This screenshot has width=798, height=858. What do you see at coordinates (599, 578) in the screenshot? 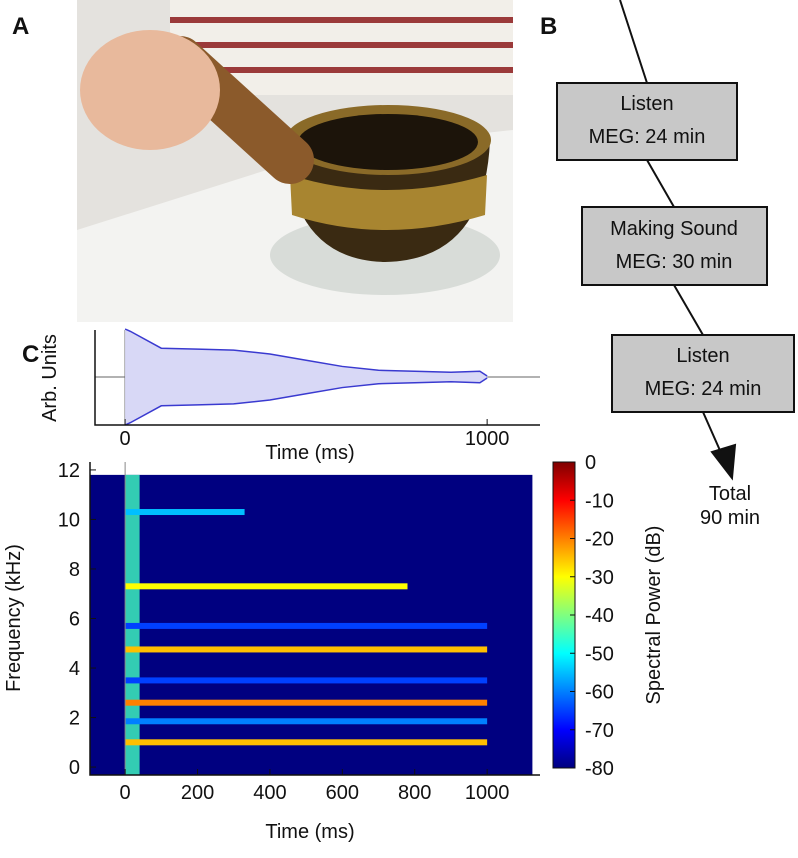
I see `colorbar-tick-label: -30` at bounding box center [599, 578].